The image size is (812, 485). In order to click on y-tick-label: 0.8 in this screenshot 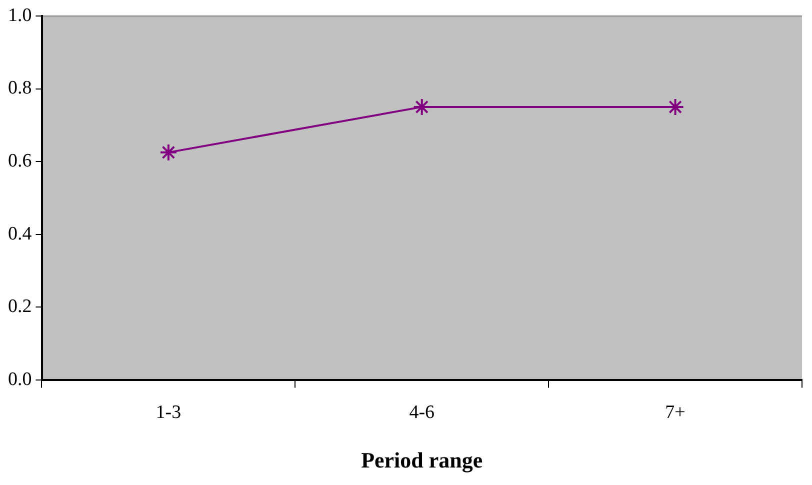, I will do `click(20, 88)`.